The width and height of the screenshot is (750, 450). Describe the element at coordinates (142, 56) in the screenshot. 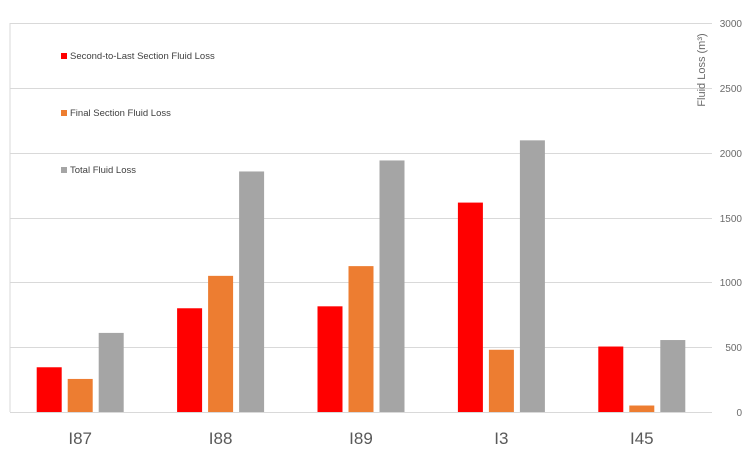

I see `legend-label: Second-to-Last Section Fluid Loss` at that location.